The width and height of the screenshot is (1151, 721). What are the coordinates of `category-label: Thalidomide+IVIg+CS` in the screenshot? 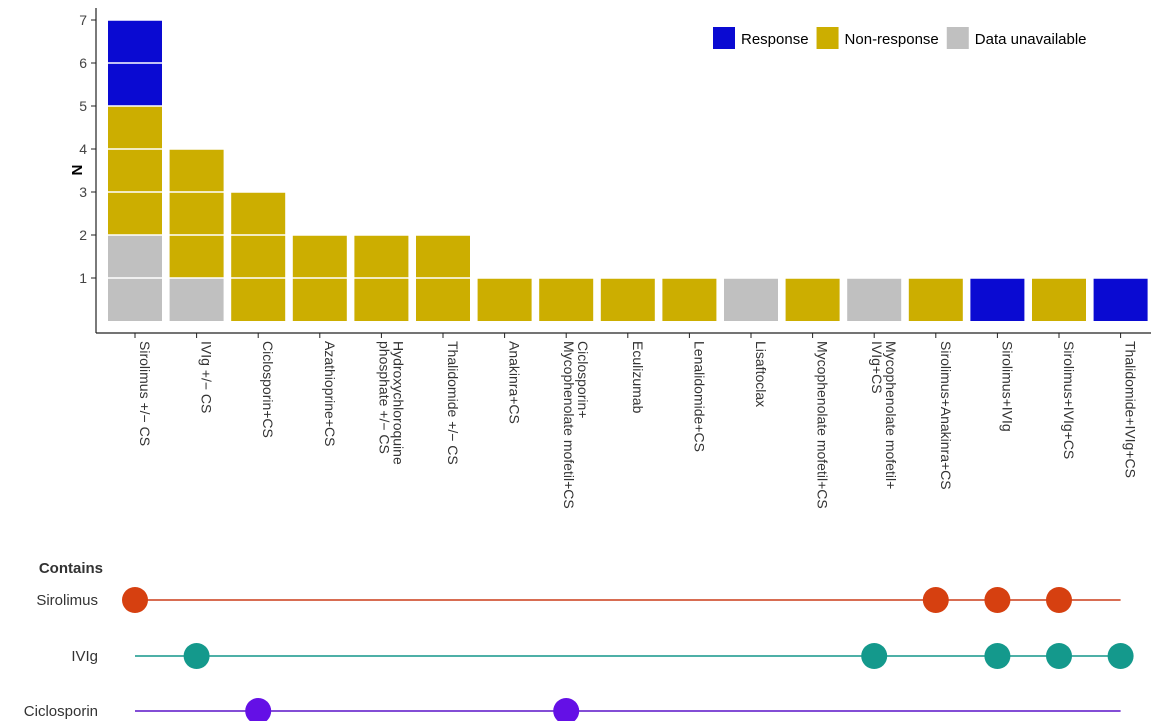 It's located at (1131, 409).